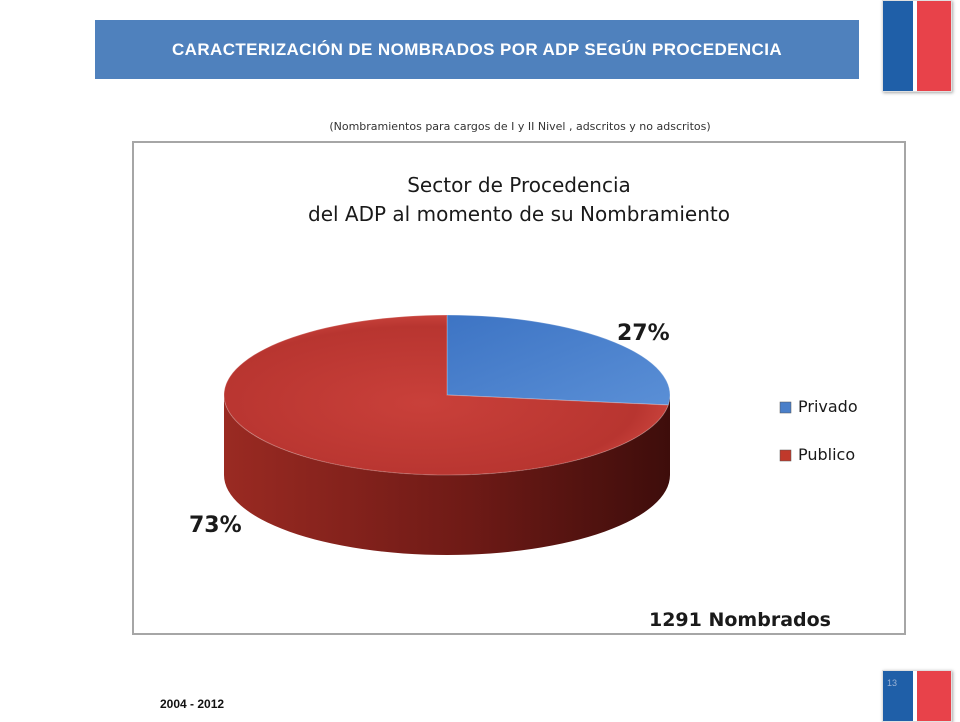 The image size is (960, 722). Describe the element at coordinates (934, 696) in the screenshot. I see `flag-red-stripe-bottom` at that location.